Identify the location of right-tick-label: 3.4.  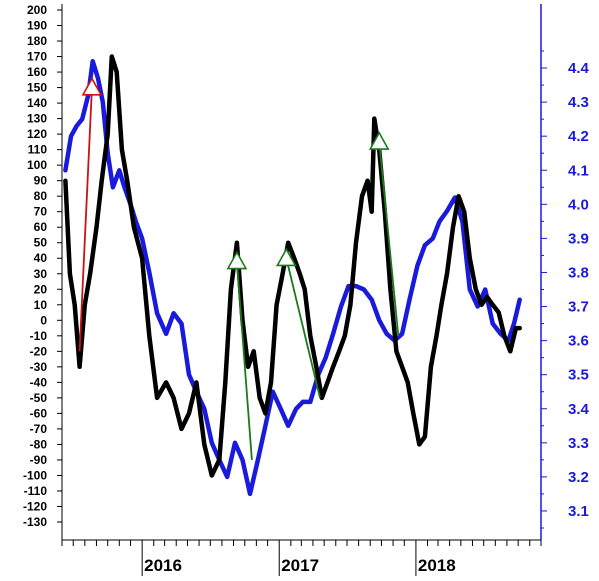
(579, 409).